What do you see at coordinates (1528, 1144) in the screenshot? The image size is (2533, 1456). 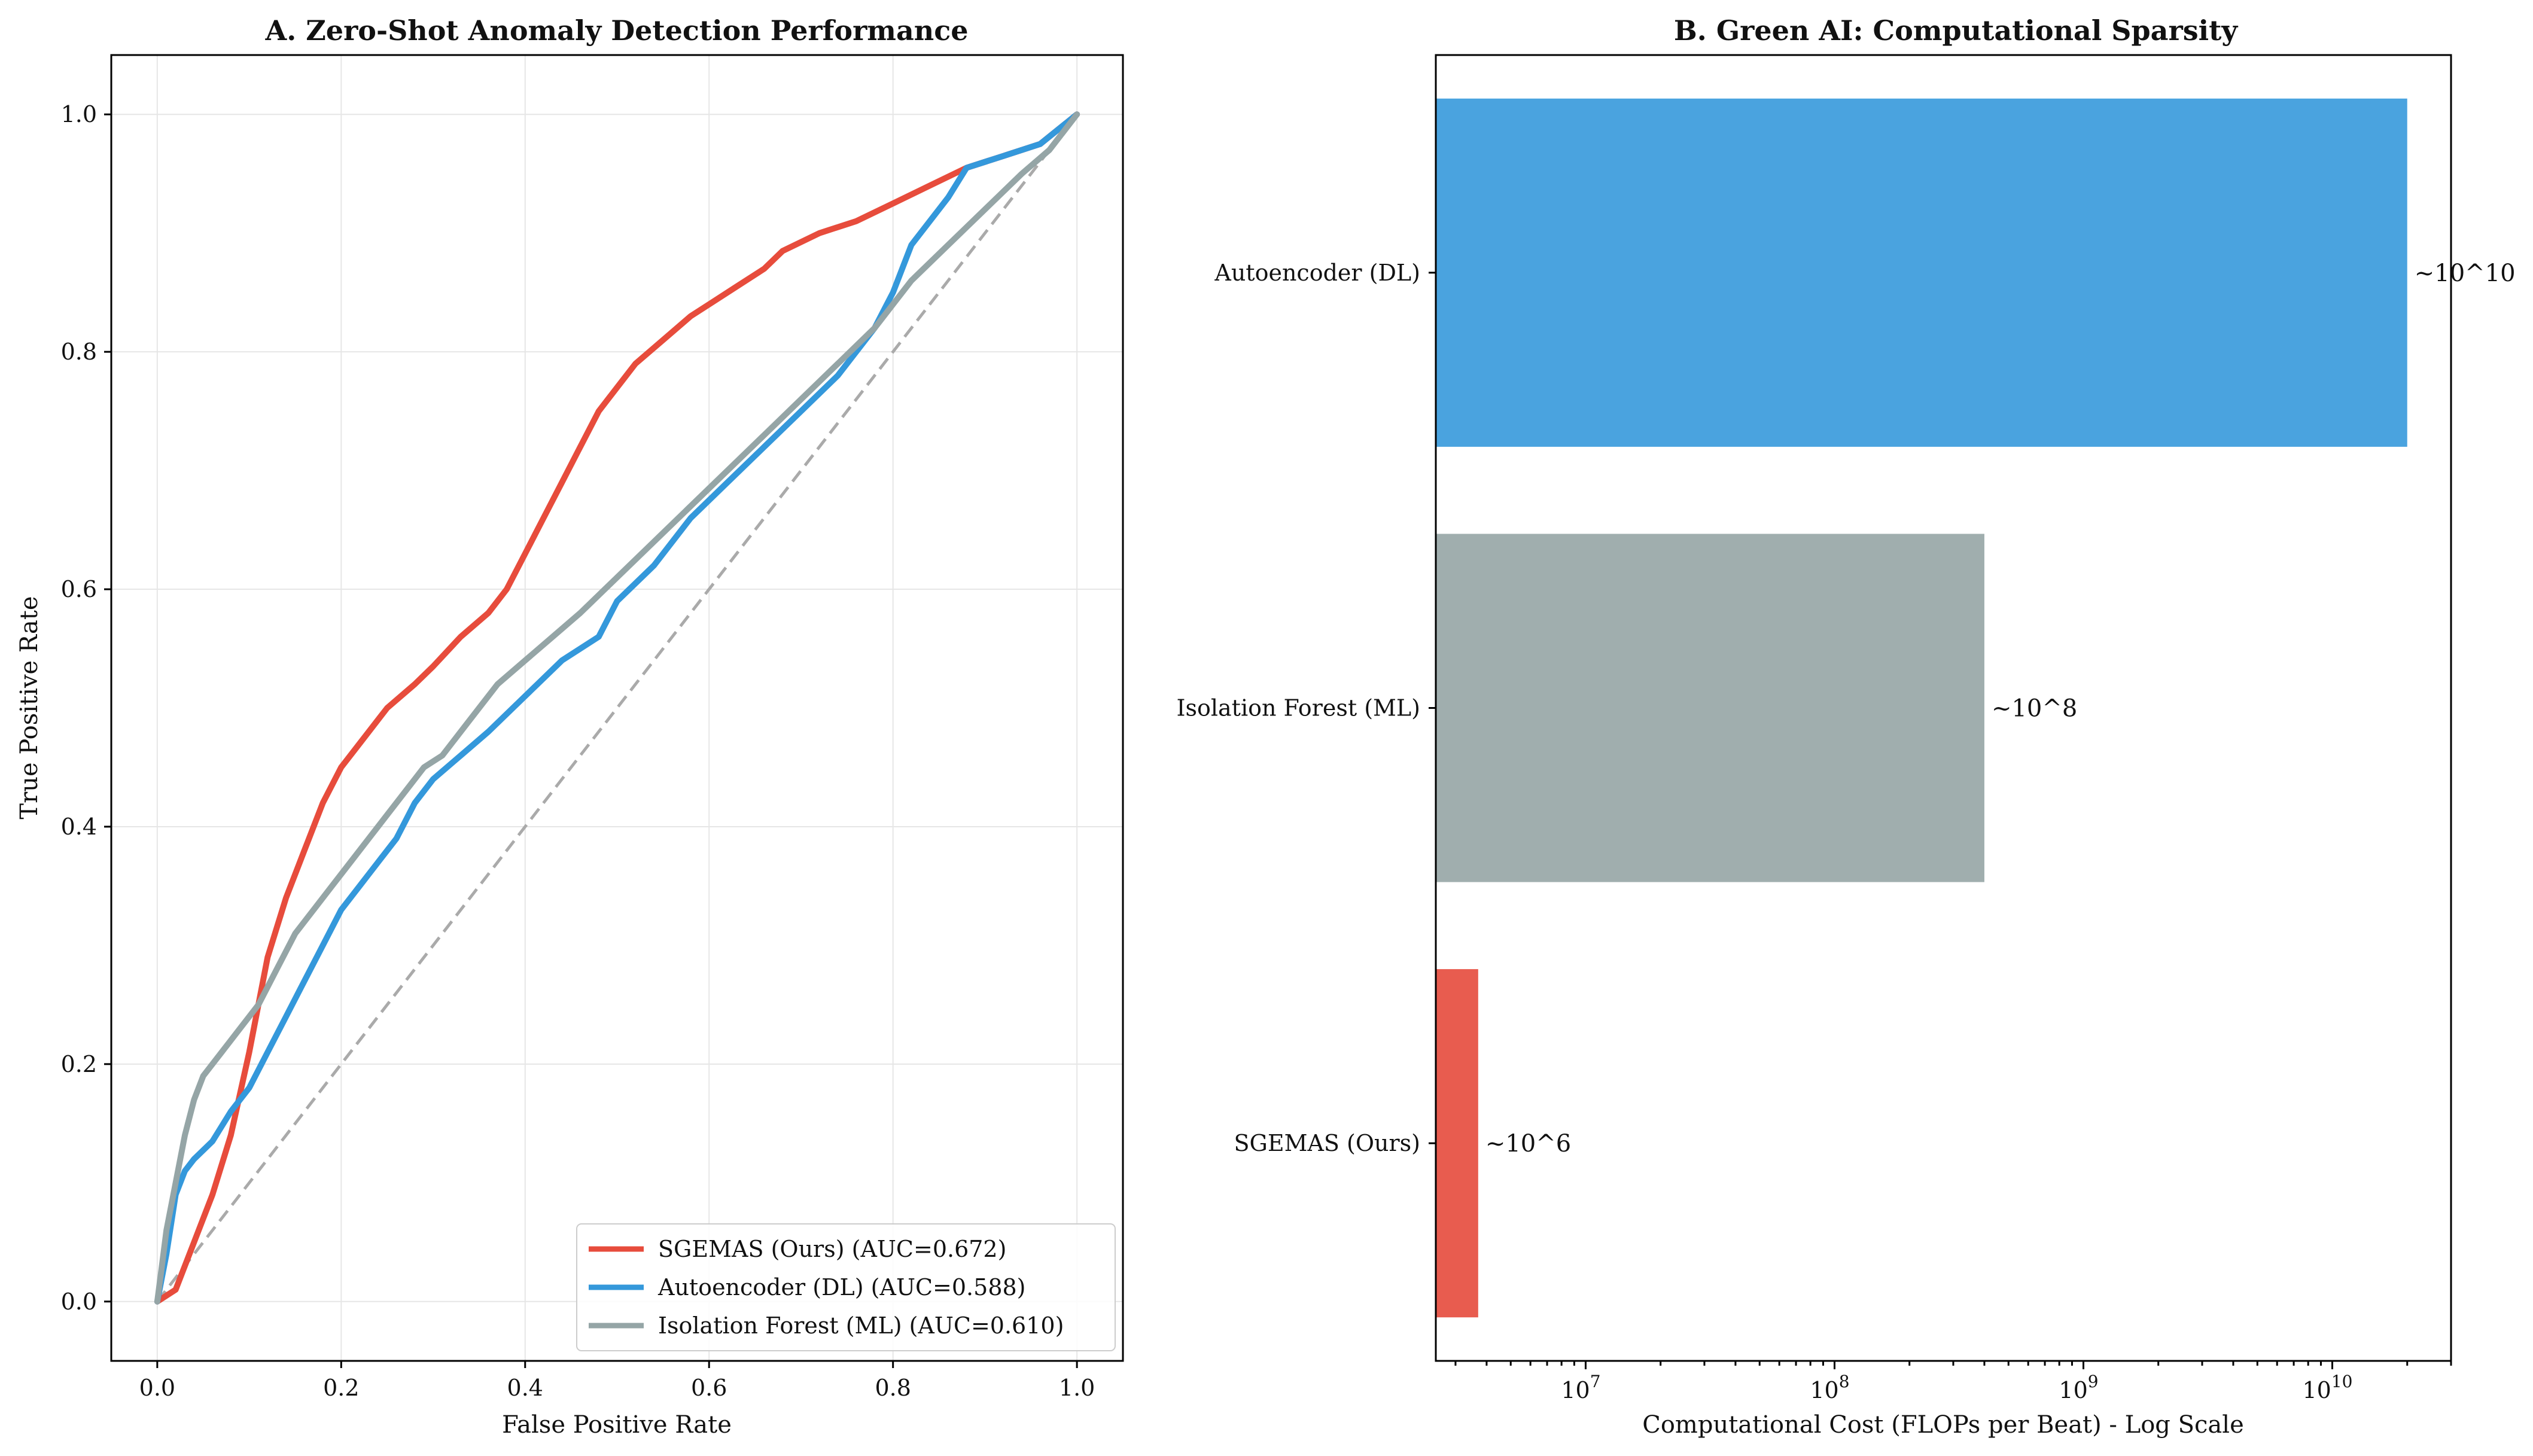 I see `bar-annotation: ~10^6` at bounding box center [1528, 1144].